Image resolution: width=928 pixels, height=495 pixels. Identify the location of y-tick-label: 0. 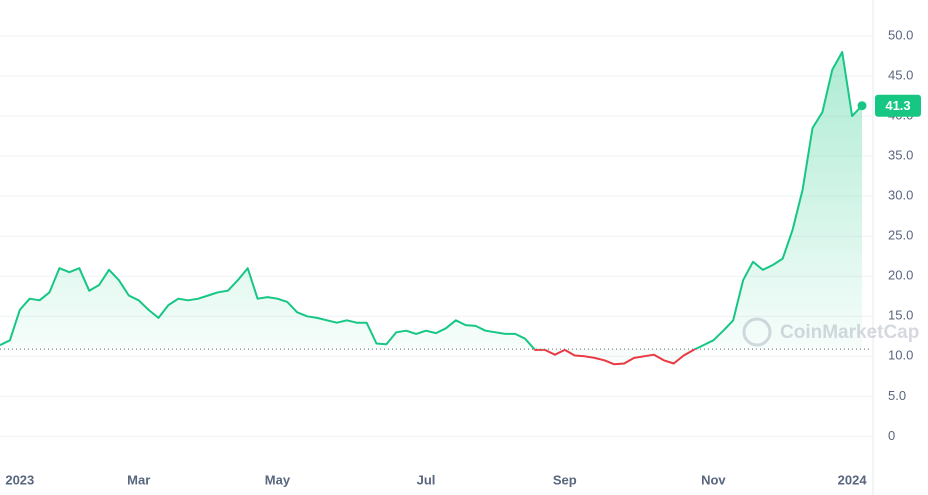
(891, 435).